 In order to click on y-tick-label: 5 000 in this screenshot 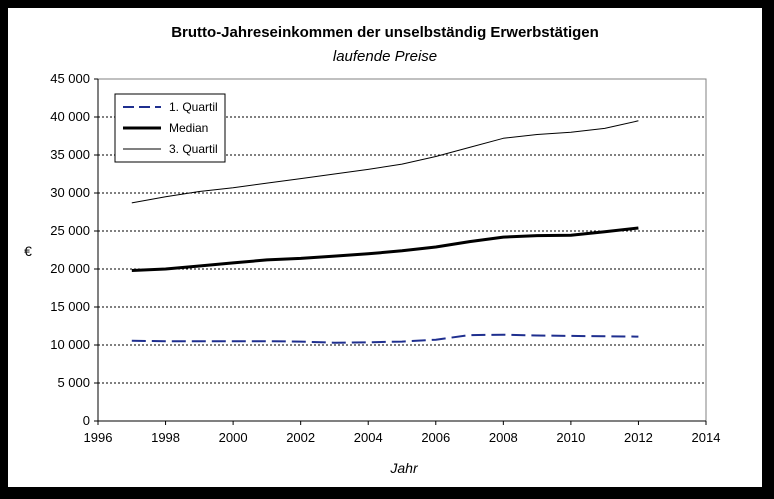, I will do `click(73, 382)`.